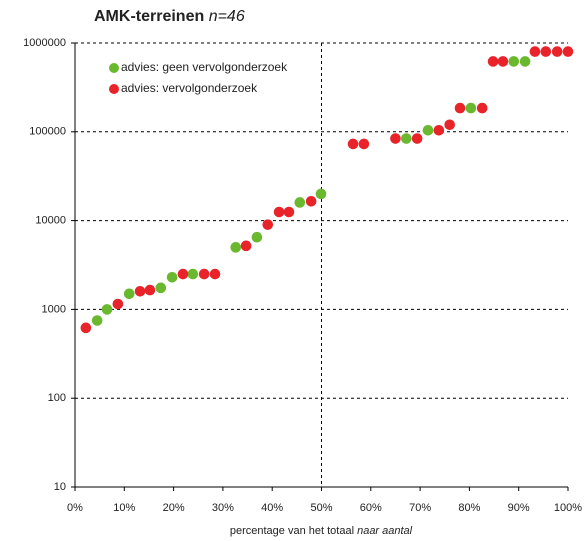  I want to click on y-tick-label: 1000000, so click(44, 43).